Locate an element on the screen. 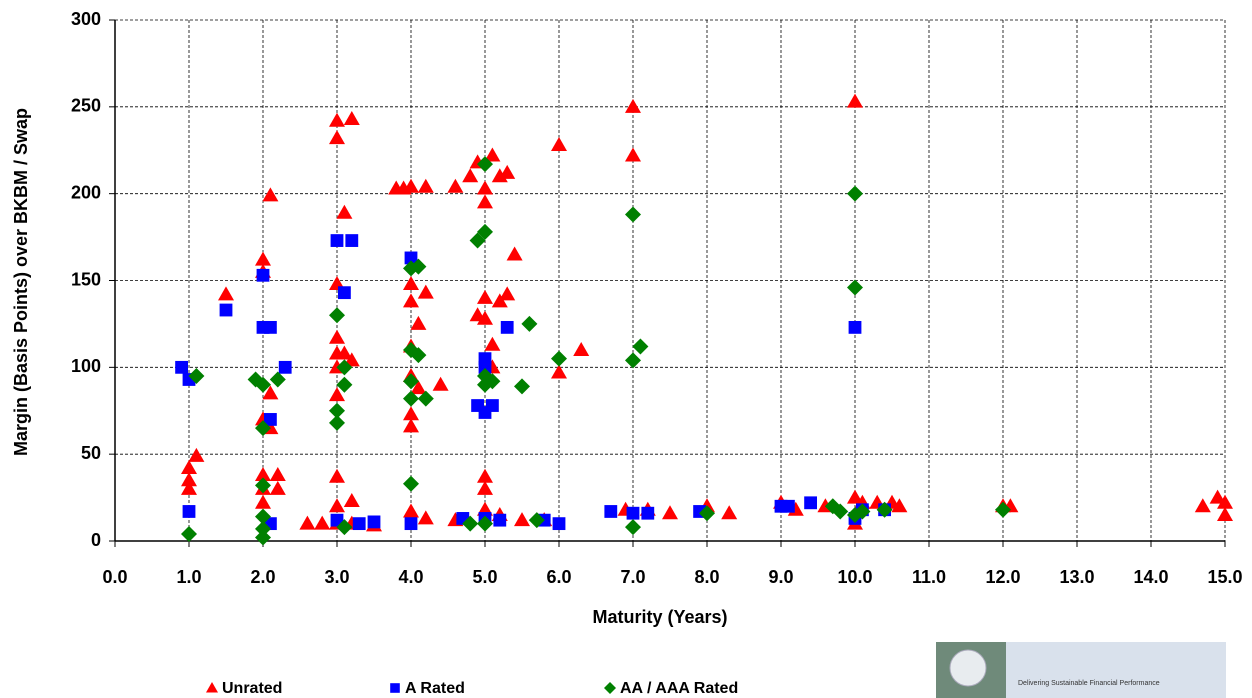 The height and width of the screenshot is (698, 1252). x-tick-label: 8.0 is located at coordinates (706, 577).